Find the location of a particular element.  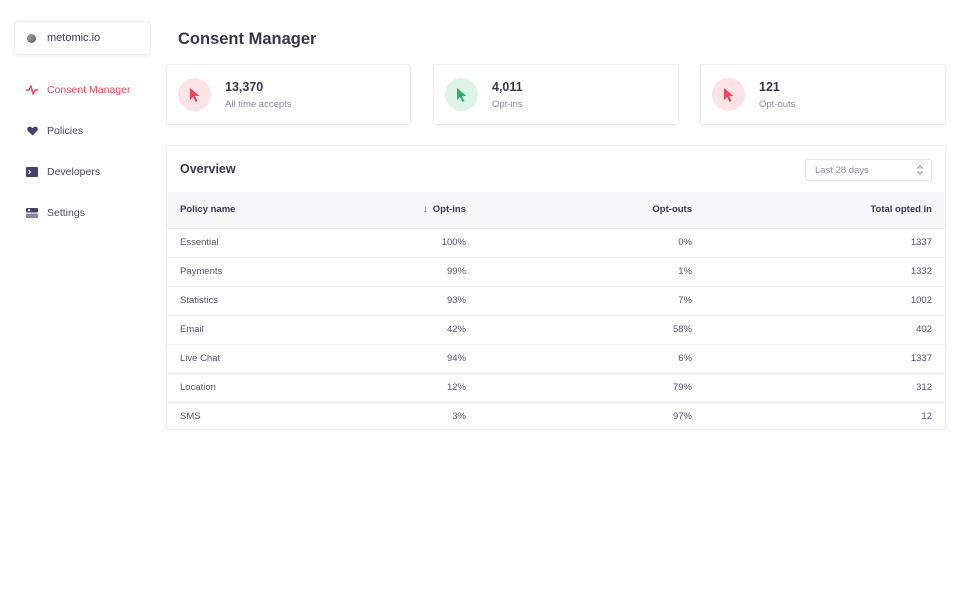

cell-total-opted-in: 1332 is located at coordinates (825, 271).